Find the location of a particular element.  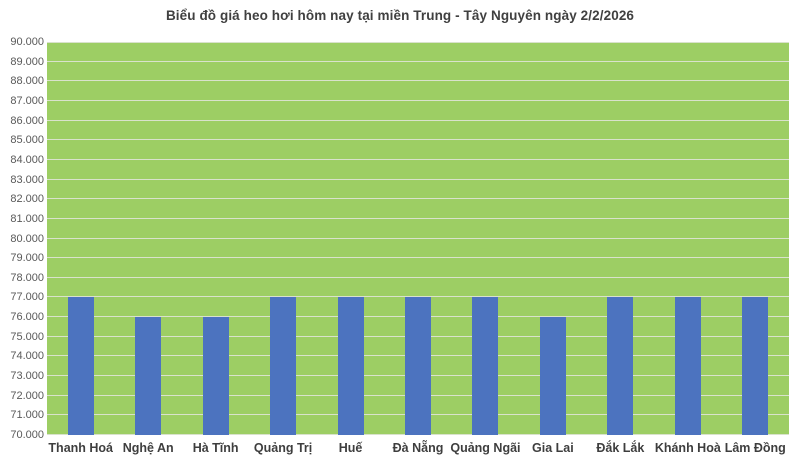

y-tick-label: 79.000 is located at coordinates (27, 258).